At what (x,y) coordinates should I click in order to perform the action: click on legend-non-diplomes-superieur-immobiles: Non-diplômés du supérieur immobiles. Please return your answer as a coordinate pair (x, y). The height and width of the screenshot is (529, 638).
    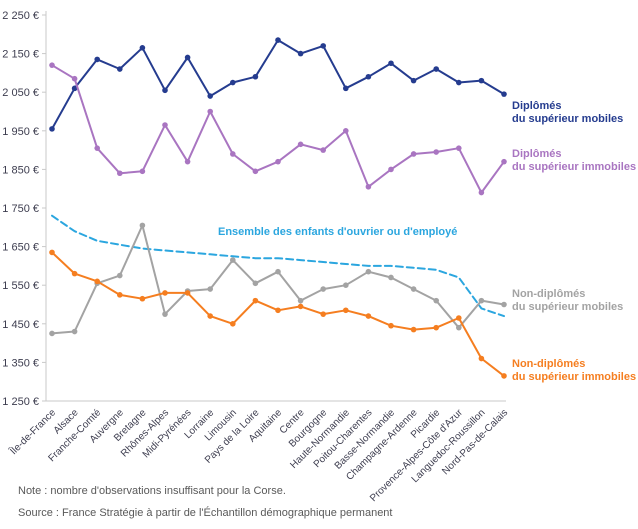
    Looking at the image, I should click on (574, 371).